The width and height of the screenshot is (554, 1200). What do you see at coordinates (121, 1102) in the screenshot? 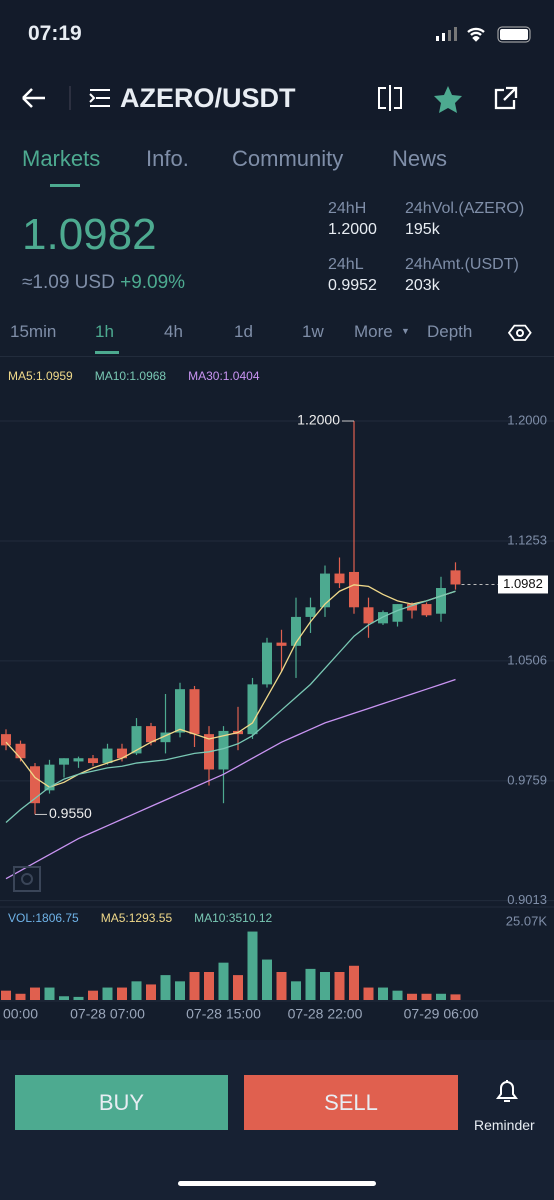
I see `buy-button: BUY` at bounding box center [121, 1102].